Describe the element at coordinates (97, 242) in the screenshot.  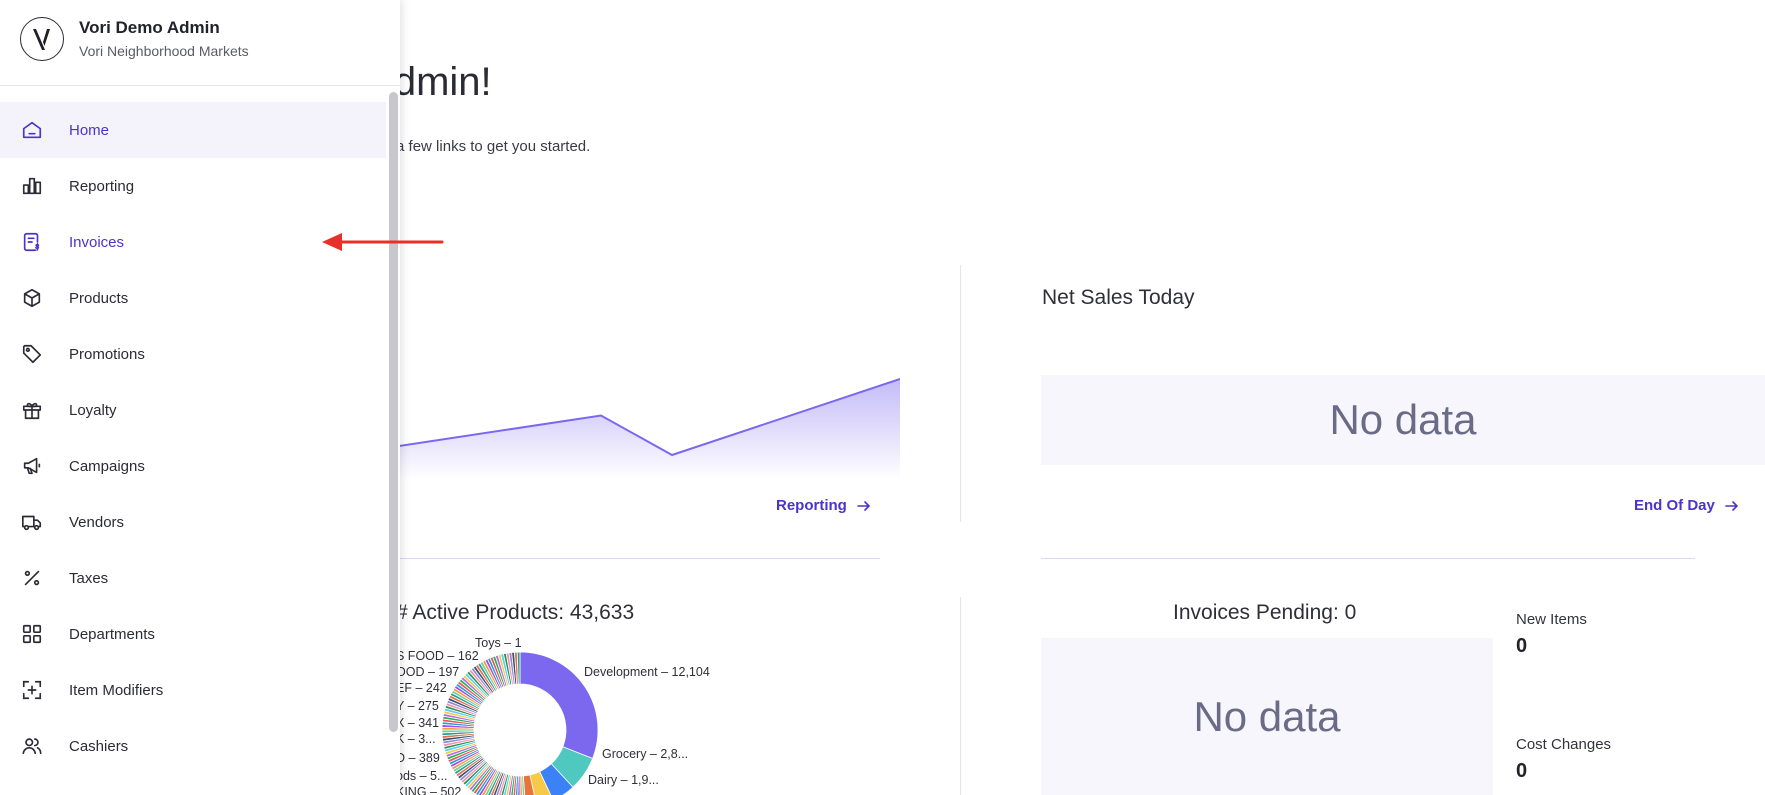
I see `sidebar-item-label: Invoices` at that location.